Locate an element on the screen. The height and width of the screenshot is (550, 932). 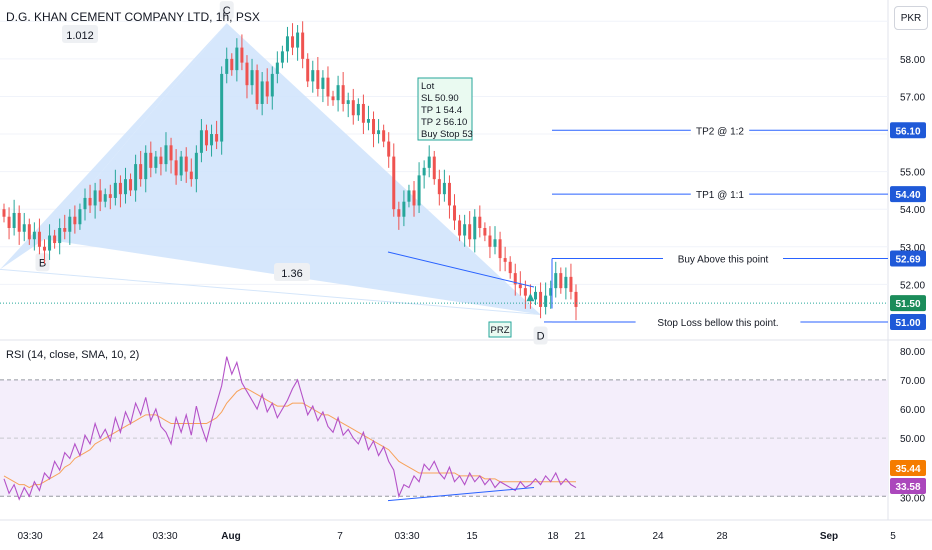
rsi-tag is located at coordinates (908, 486).